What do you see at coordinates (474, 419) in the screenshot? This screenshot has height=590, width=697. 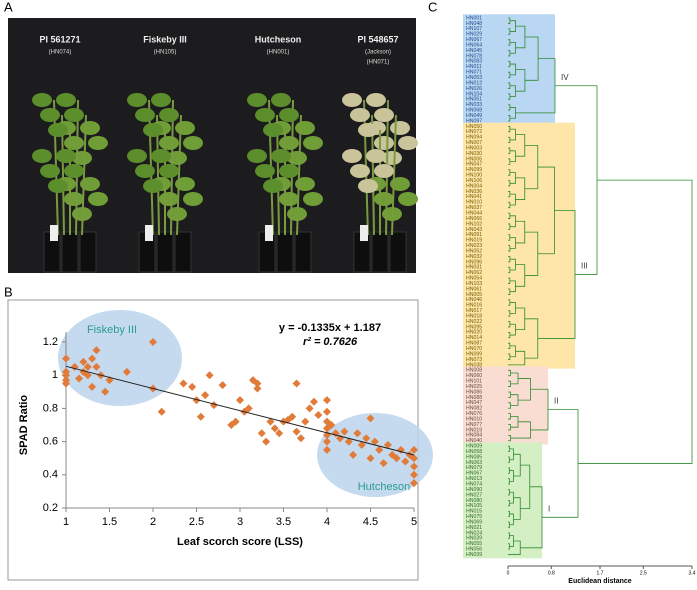 I see `leaf-label: HN010` at bounding box center [474, 419].